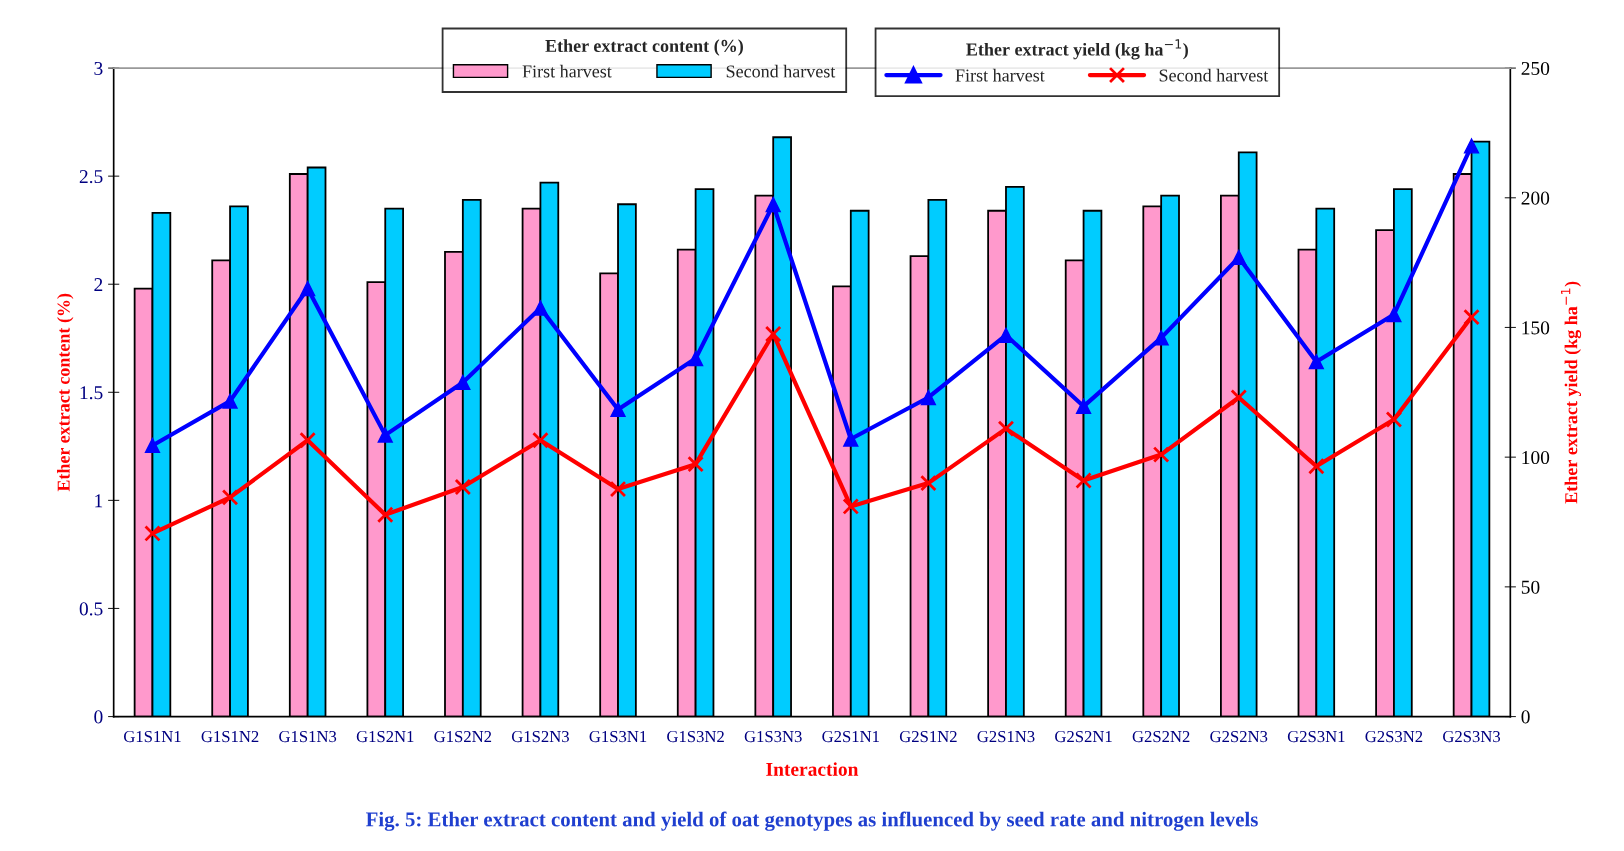  I want to click on text: Ether extract yield (kg ha$^{−1}$), so click(1077, 49).